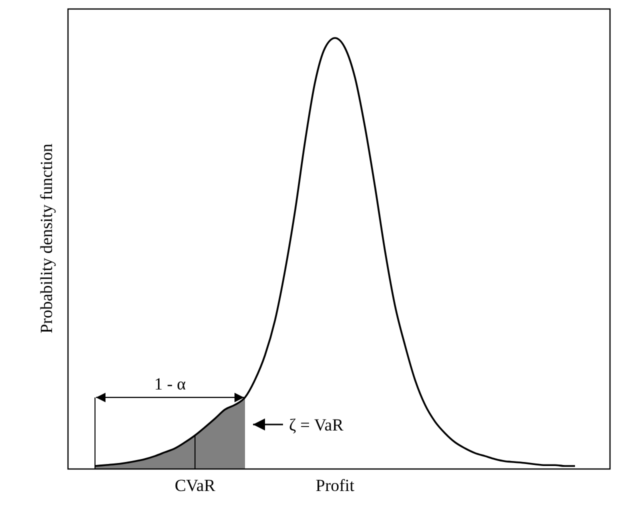 This screenshot has width=625, height=529. What do you see at coordinates (46, 238) in the screenshot?
I see `y-axis-title: Probability density function` at bounding box center [46, 238].